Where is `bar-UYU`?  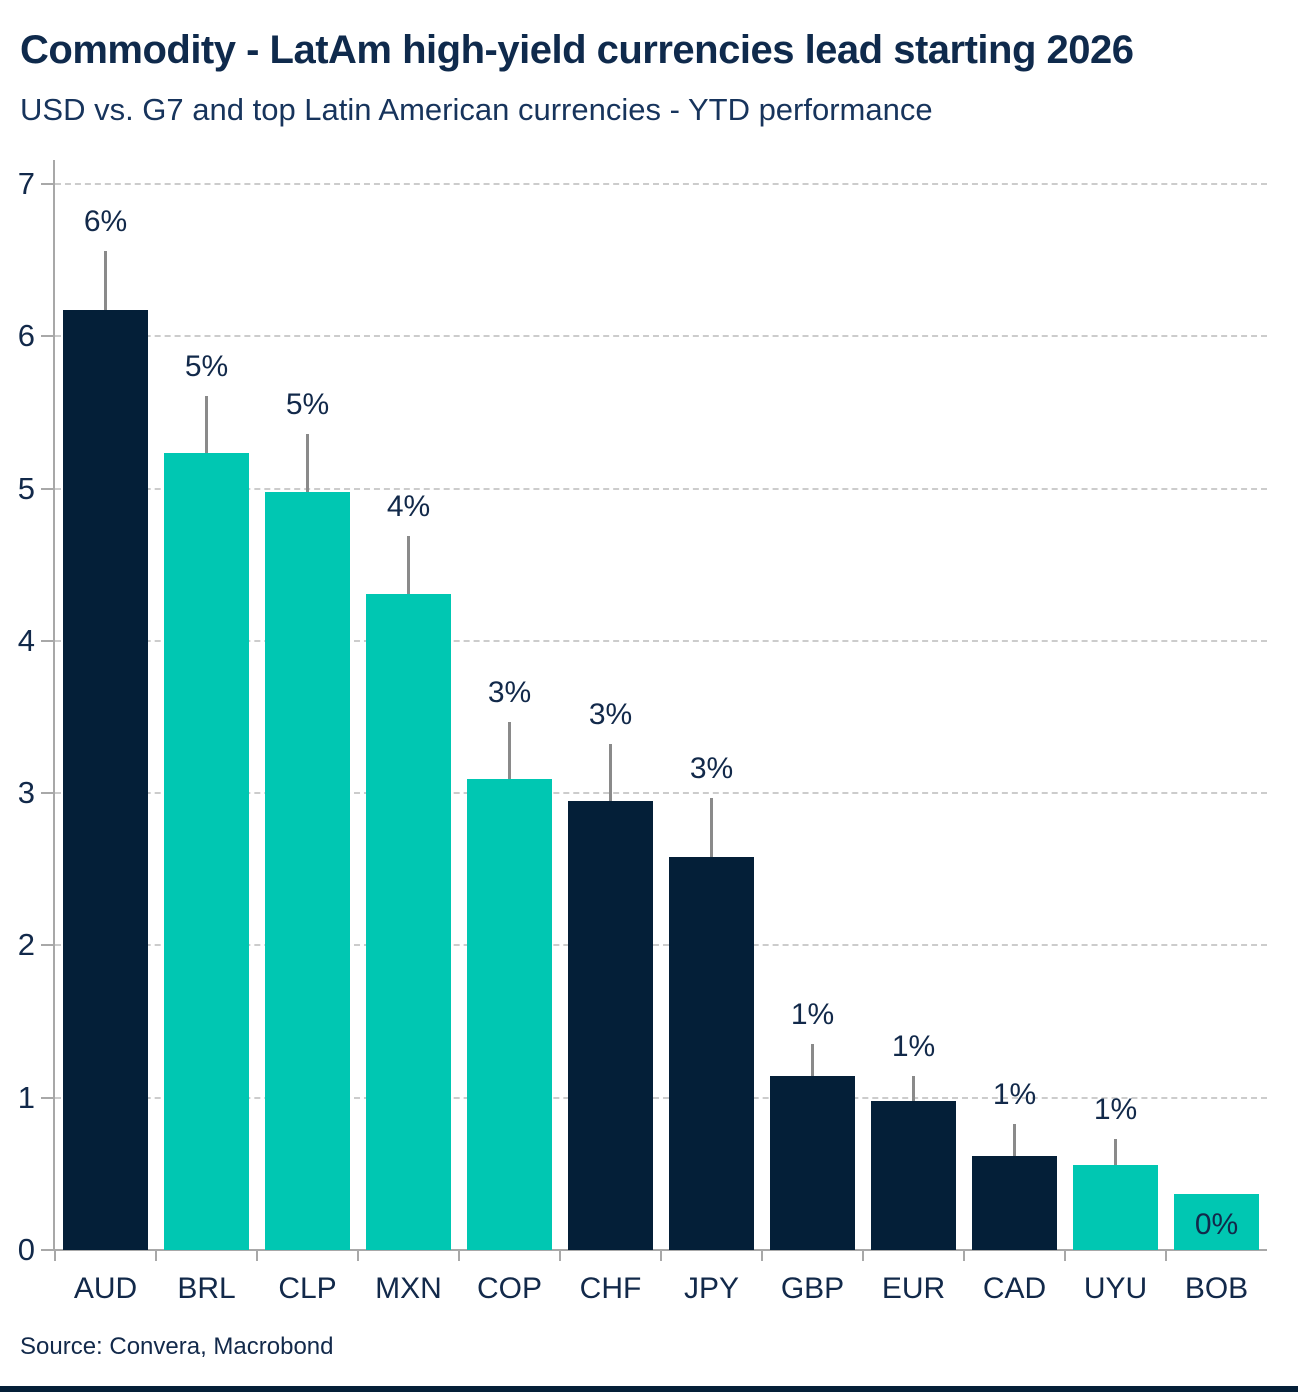 bar-UYU is located at coordinates (1115, 1207).